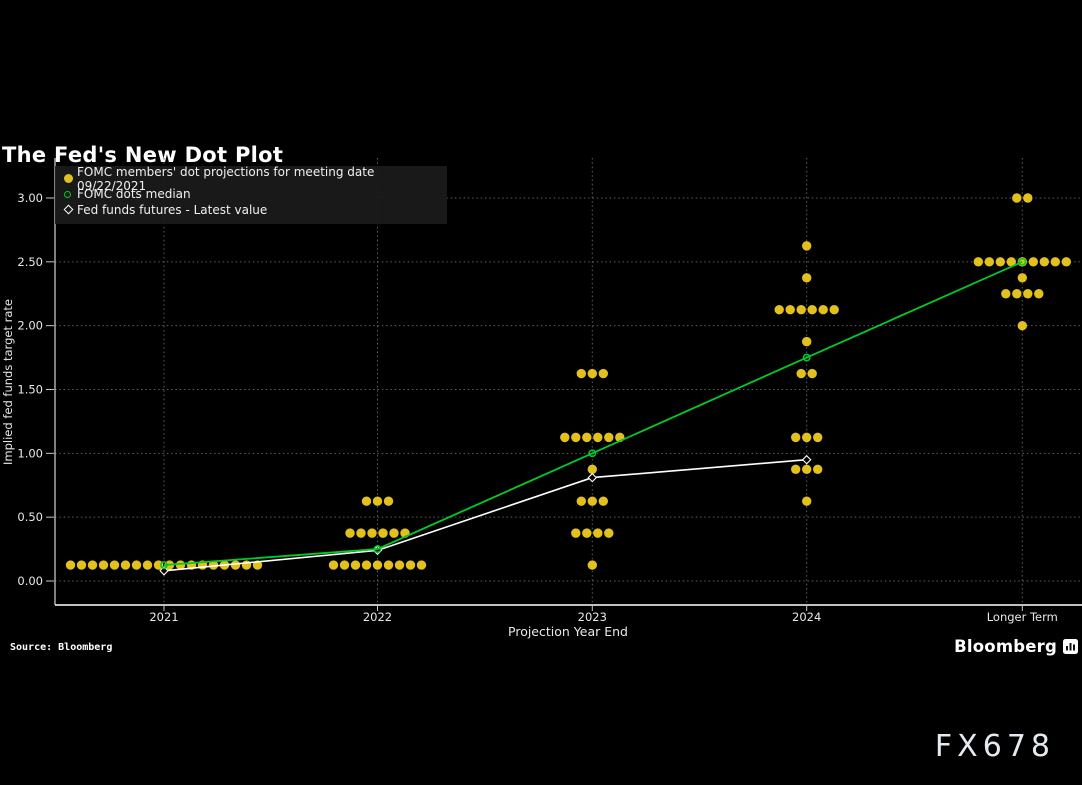 This screenshot has height=785, width=1082. What do you see at coordinates (592, 617) in the screenshot?
I see `svg-text: 2023` at bounding box center [592, 617].